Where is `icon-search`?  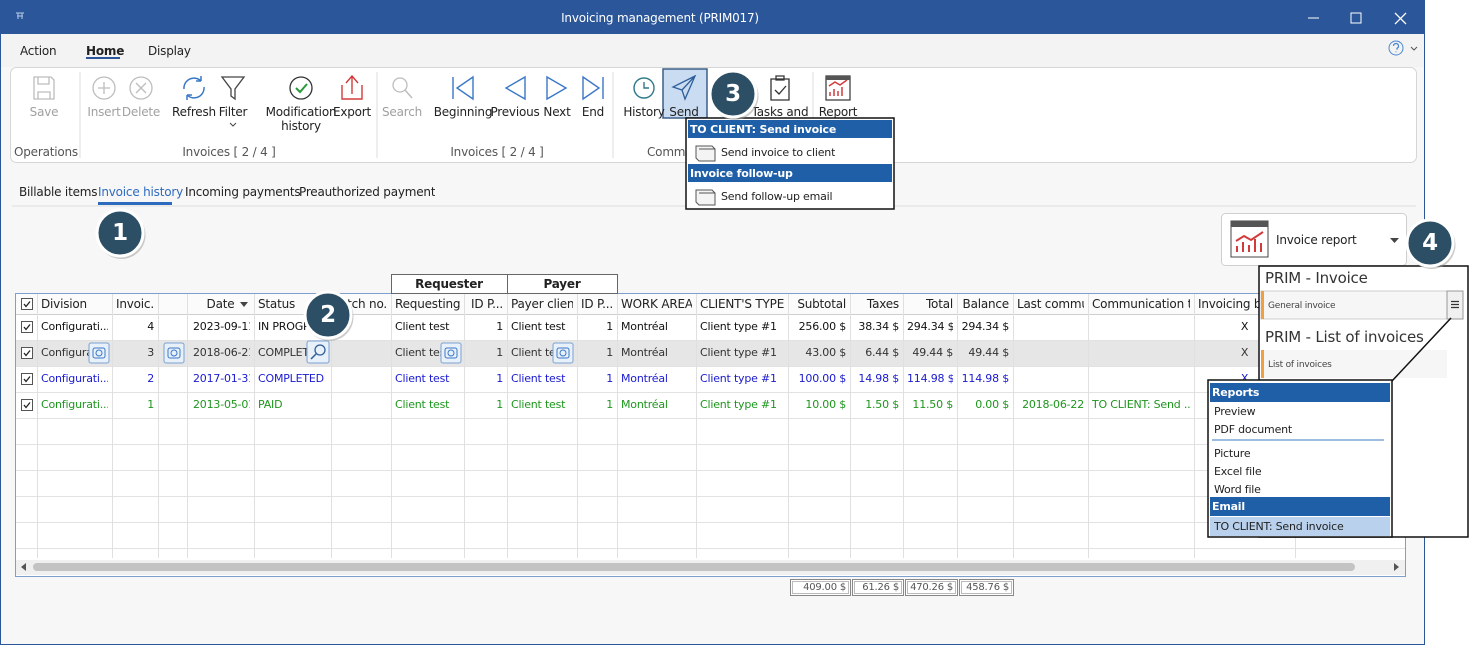
icon-search is located at coordinates (400, 85).